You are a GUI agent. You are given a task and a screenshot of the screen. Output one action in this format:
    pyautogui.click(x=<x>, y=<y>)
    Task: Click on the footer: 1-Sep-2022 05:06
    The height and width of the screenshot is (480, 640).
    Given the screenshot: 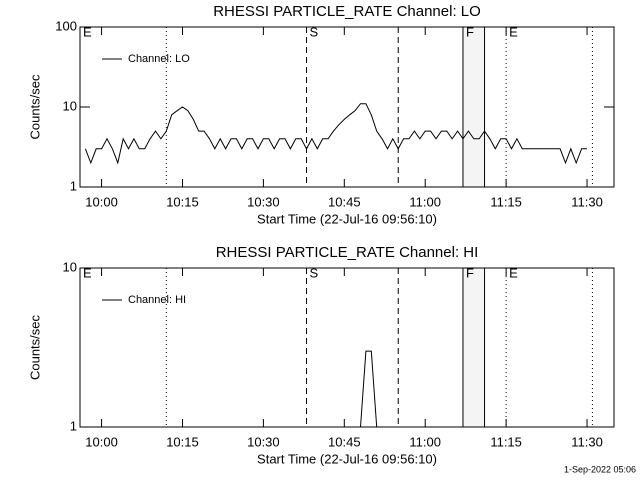 What is the action you would take?
    pyautogui.click(x=600, y=469)
    